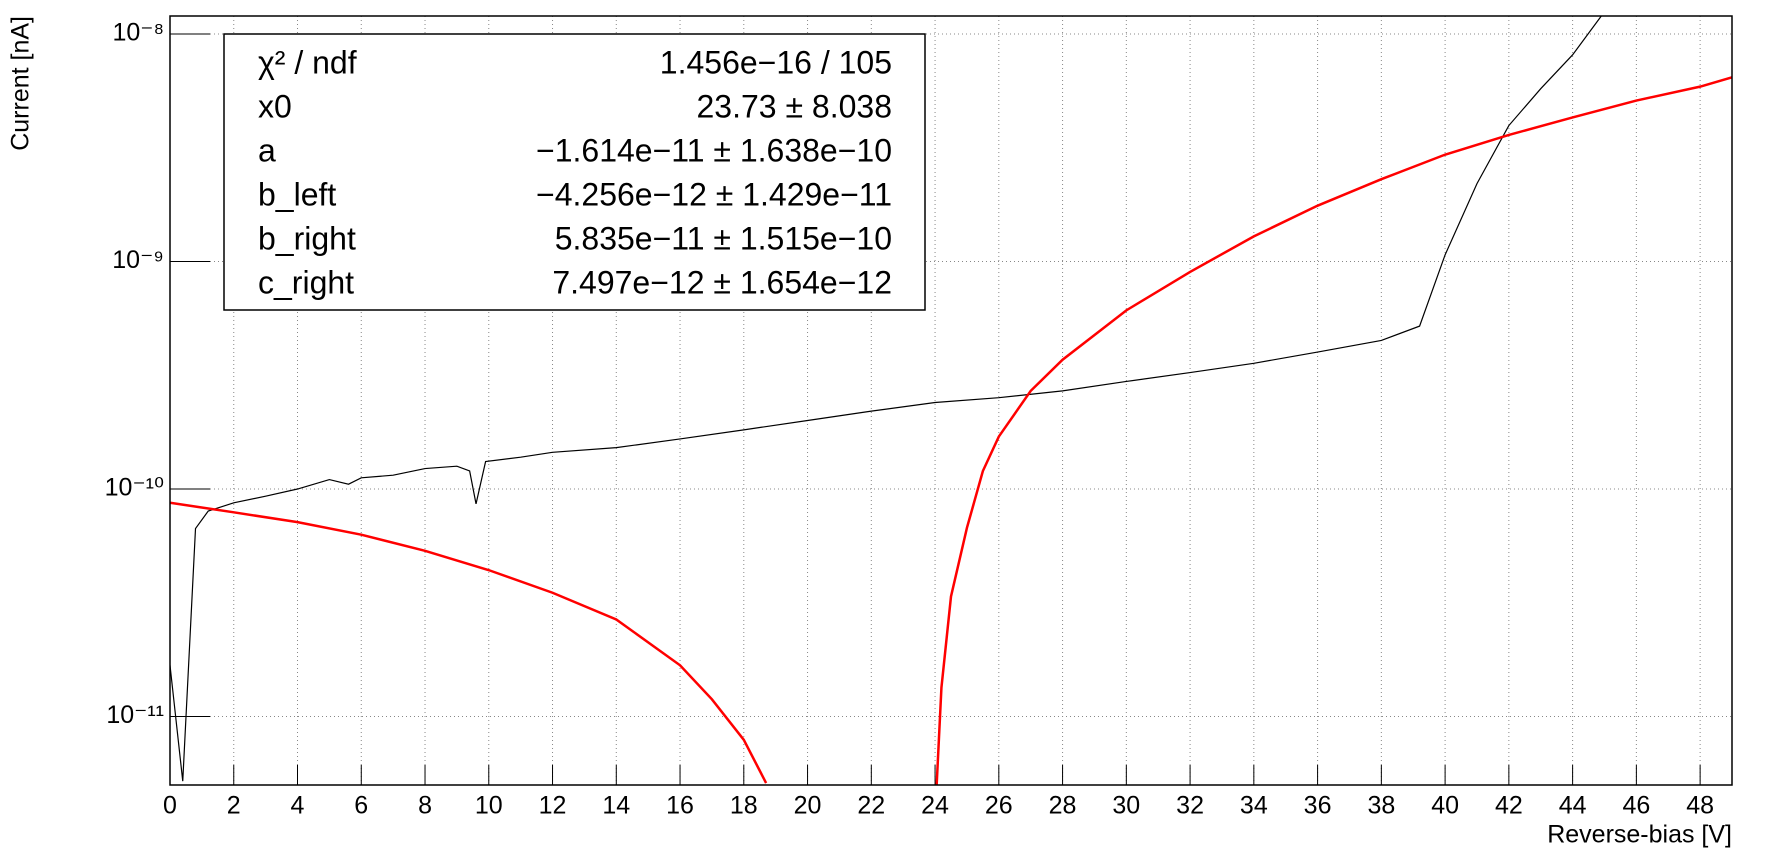 The image size is (1767, 850). Describe the element at coordinates (307, 62) in the screenshot. I see `stat-label: χ² / ndf` at that location.